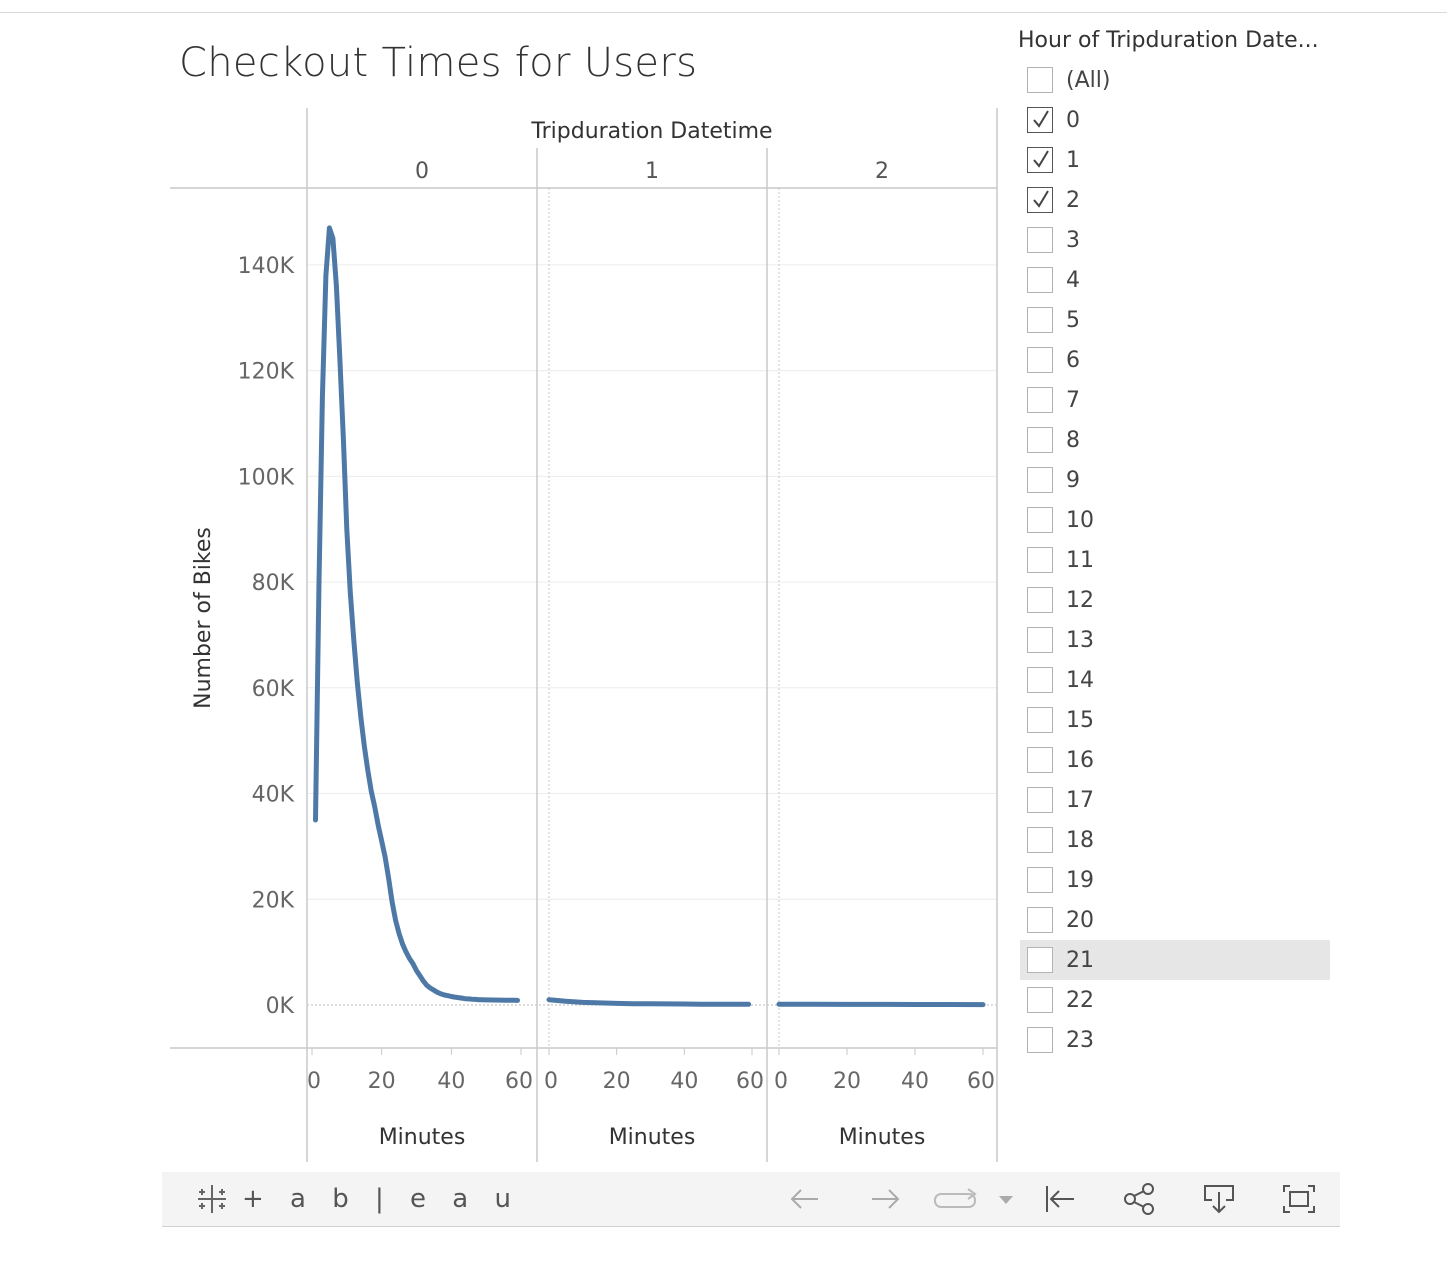 The width and height of the screenshot is (1447, 1279). What do you see at coordinates (1175, 680) in the screenshot?
I see `filter-item: 14` at bounding box center [1175, 680].